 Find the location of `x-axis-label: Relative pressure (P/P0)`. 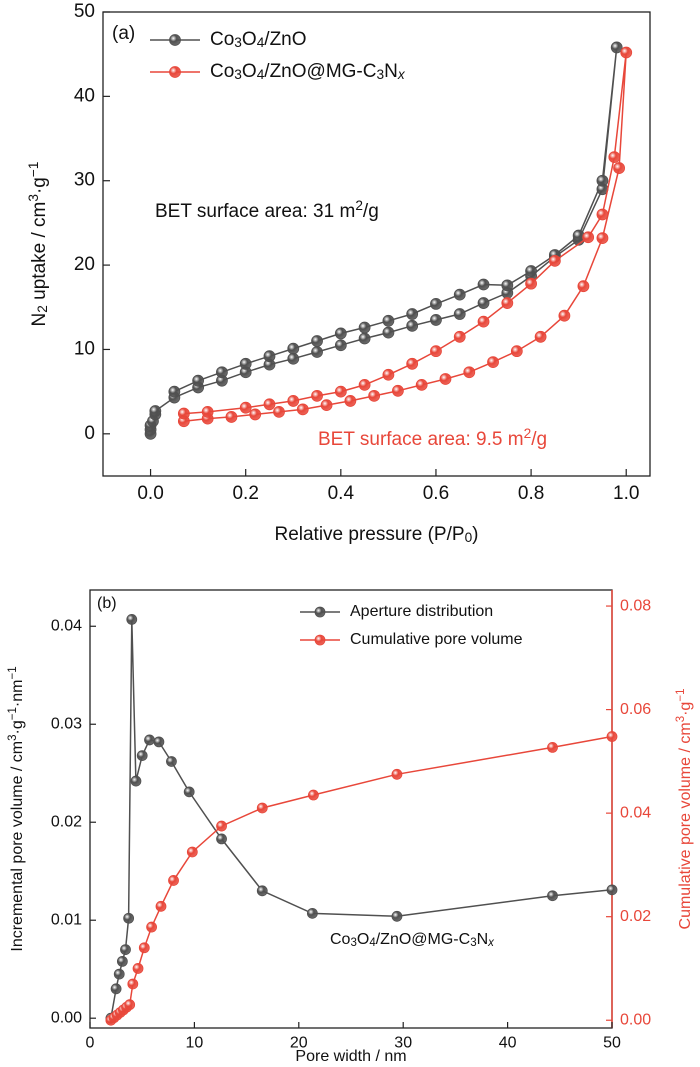

x-axis-label: Relative pressure (P/P0) is located at coordinates (376, 534).